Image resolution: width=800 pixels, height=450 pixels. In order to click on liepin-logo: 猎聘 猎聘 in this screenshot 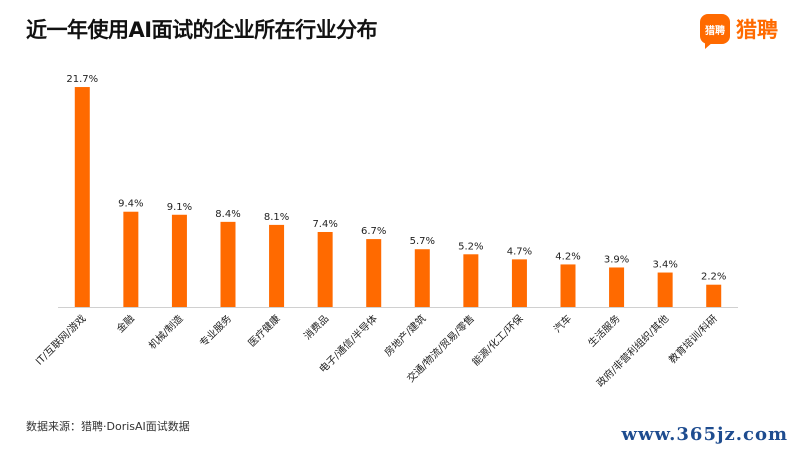, I will do `click(739, 30)`.